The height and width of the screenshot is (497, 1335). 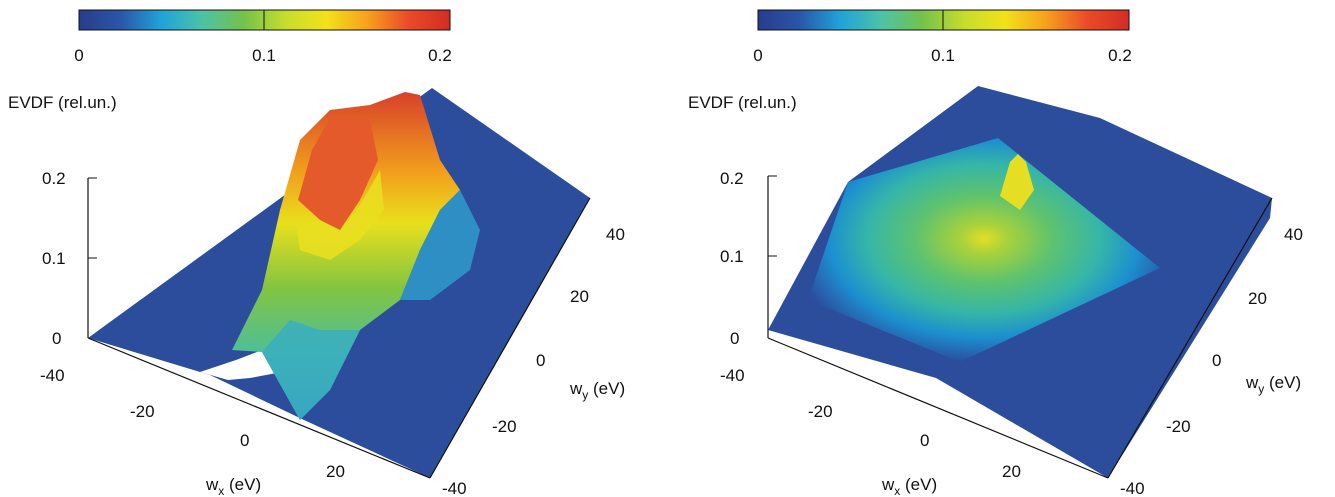 I want to click on left-y-axis, so click(x=510, y=338).